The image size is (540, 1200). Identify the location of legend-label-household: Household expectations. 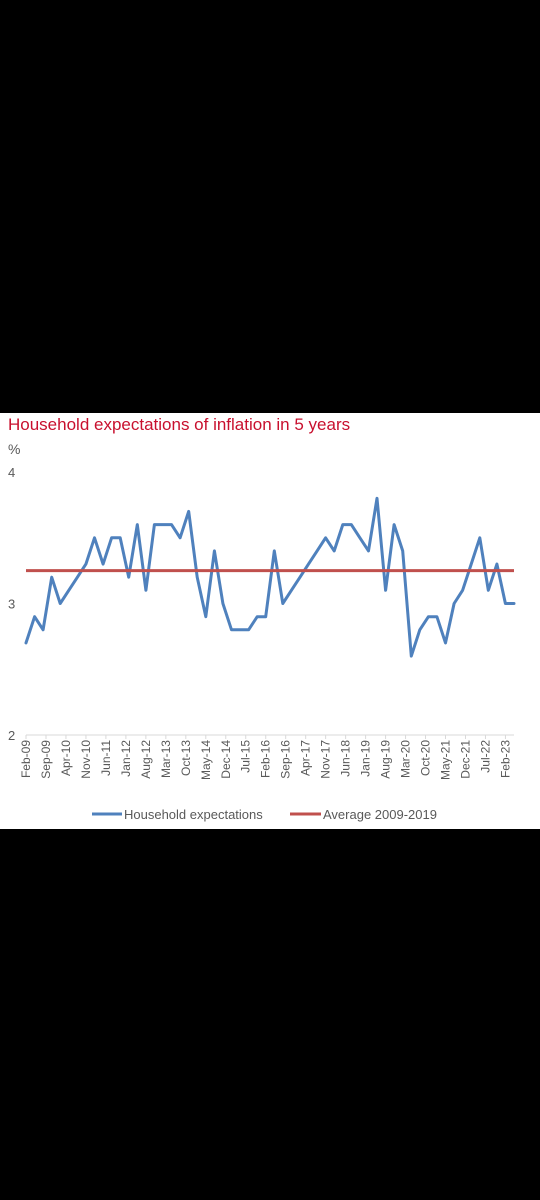
(193, 814).